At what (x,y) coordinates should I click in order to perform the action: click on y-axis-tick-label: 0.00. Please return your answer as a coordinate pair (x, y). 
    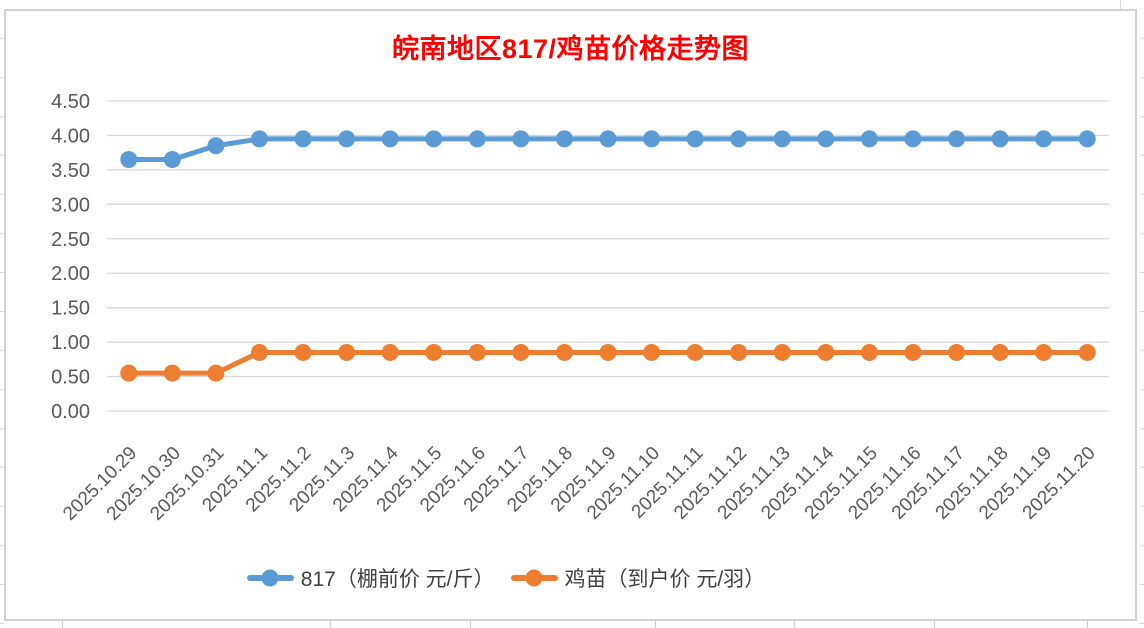
    Looking at the image, I should click on (70, 412).